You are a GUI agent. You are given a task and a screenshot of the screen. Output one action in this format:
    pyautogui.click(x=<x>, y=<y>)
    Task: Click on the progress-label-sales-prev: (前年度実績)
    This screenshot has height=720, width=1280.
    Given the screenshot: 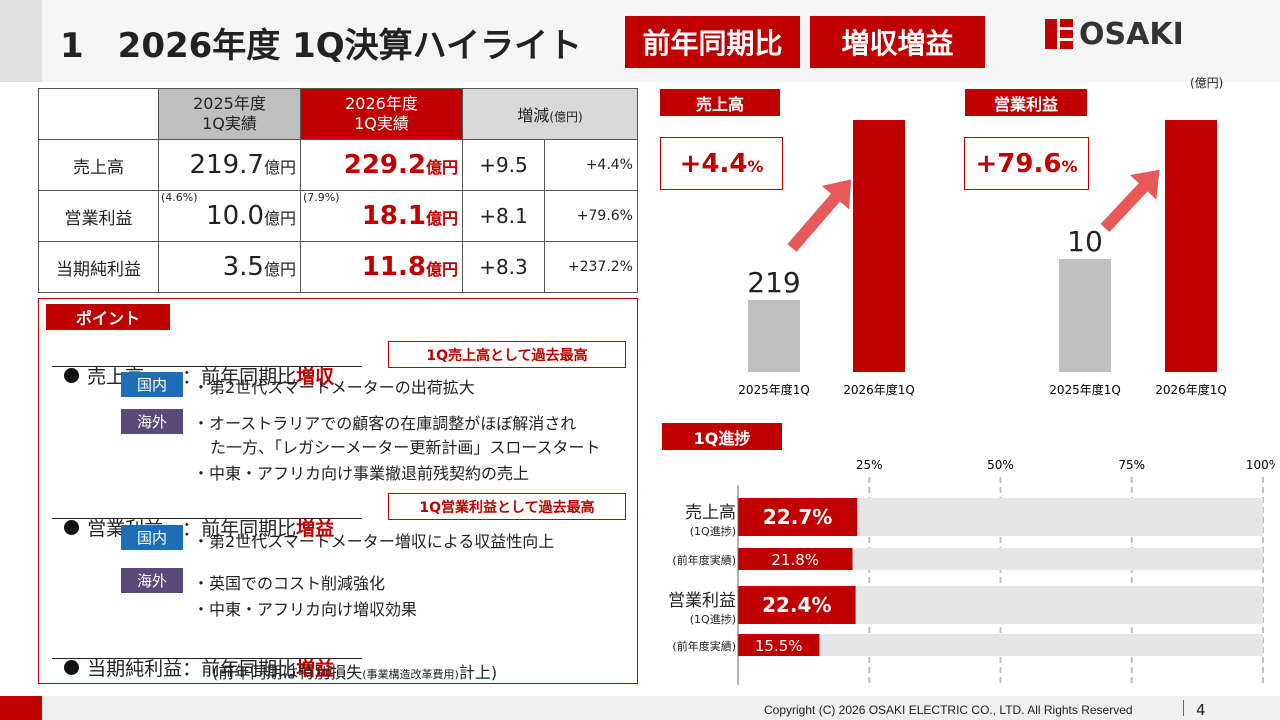 What is the action you would take?
    pyautogui.click(x=704, y=560)
    